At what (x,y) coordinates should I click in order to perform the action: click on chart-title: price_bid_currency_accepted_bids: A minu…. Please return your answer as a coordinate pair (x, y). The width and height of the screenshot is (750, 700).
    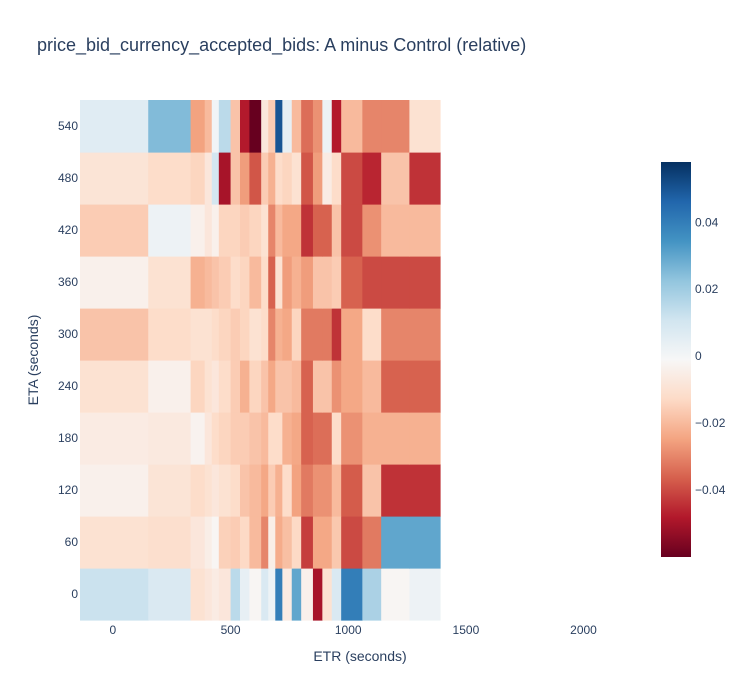
    Looking at the image, I should click on (281, 45).